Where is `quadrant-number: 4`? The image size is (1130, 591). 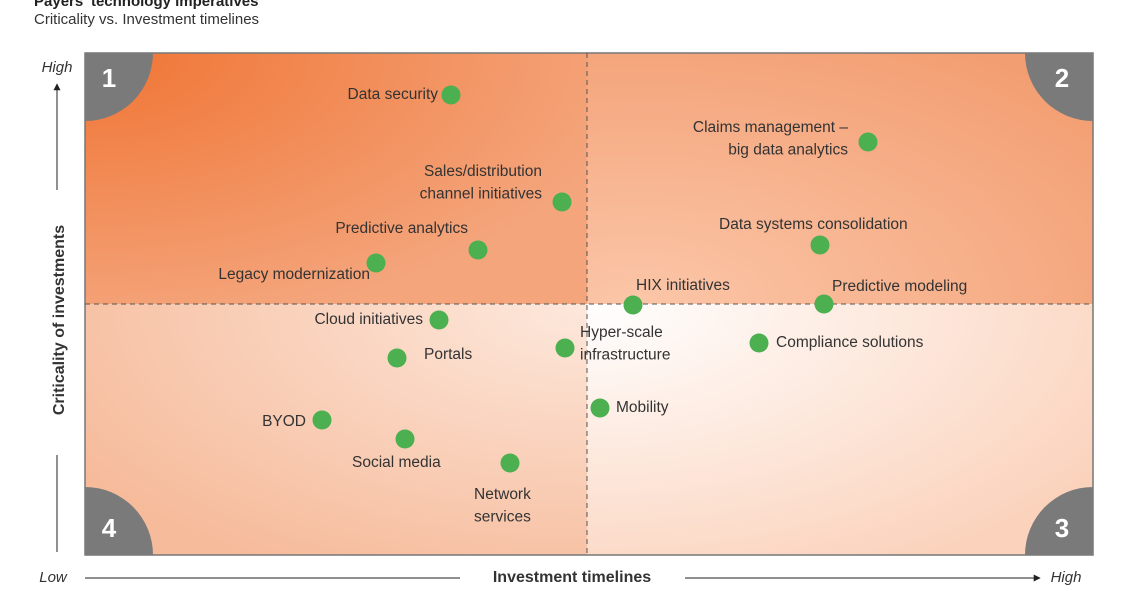 quadrant-number: 4 is located at coordinates (109, 528).